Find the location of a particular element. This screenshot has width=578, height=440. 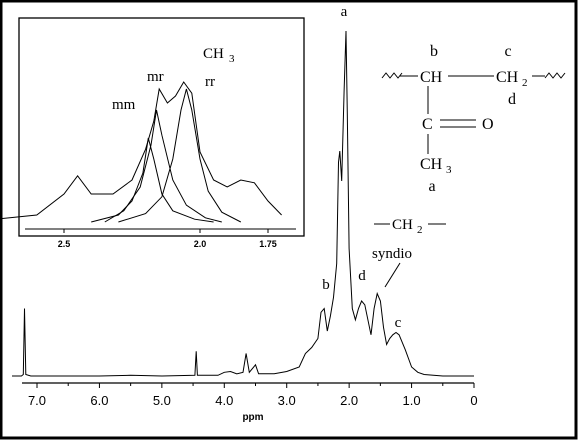

inset-label-mr: mr is located at coordinates (155, 77).